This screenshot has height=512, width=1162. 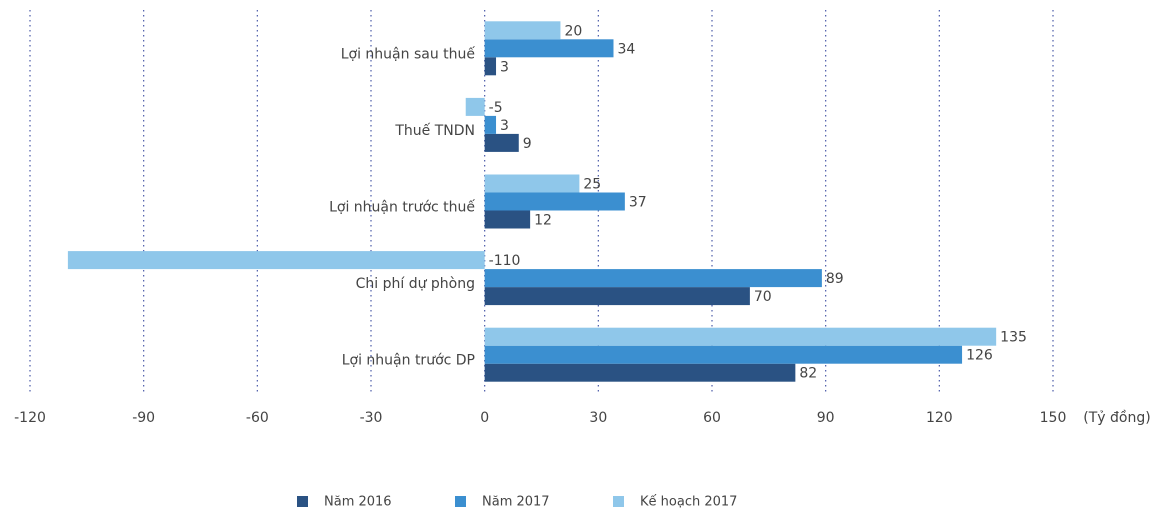 What do you see at coordinates (408, 361) in the screenshot?
I see `category-label: Lợi nhuận trước DP` at bounding box center [408, 361].